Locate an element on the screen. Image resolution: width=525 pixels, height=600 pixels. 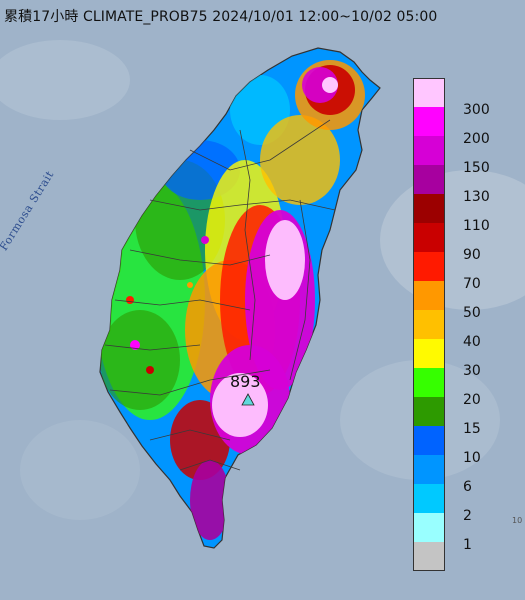
legend-label: 130 is located at coordinates (476, 197).